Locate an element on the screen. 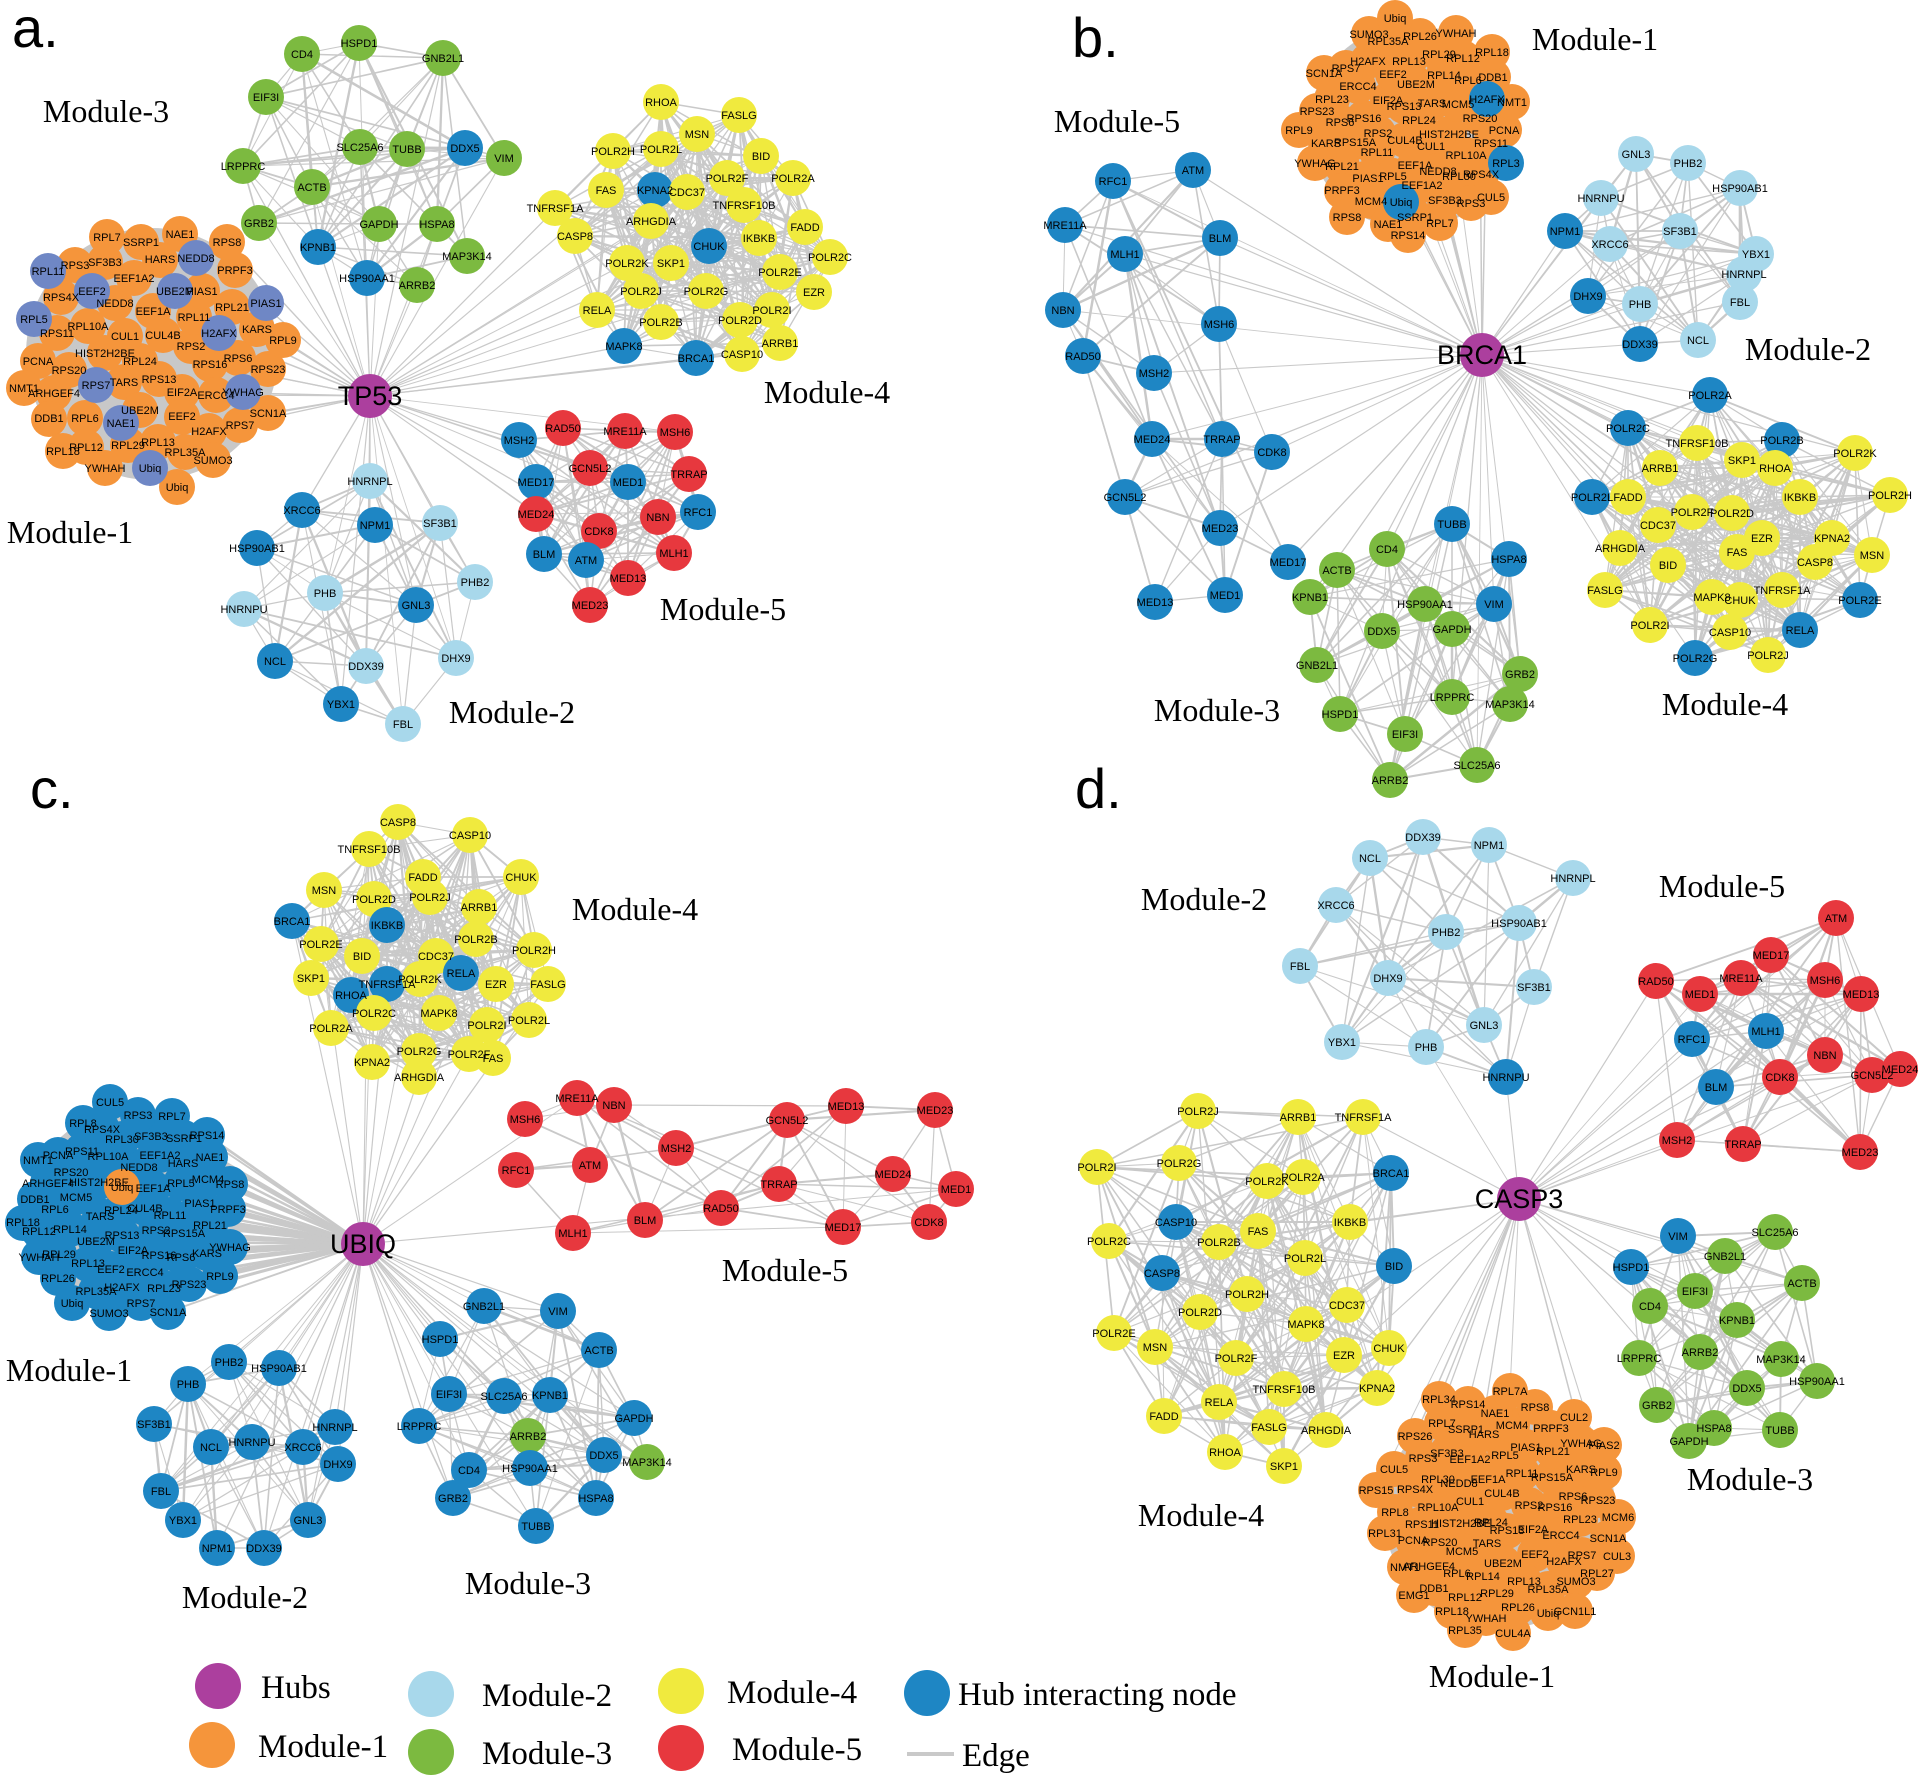  svg-text: NAE1 is located at coordinates (210, 1158).